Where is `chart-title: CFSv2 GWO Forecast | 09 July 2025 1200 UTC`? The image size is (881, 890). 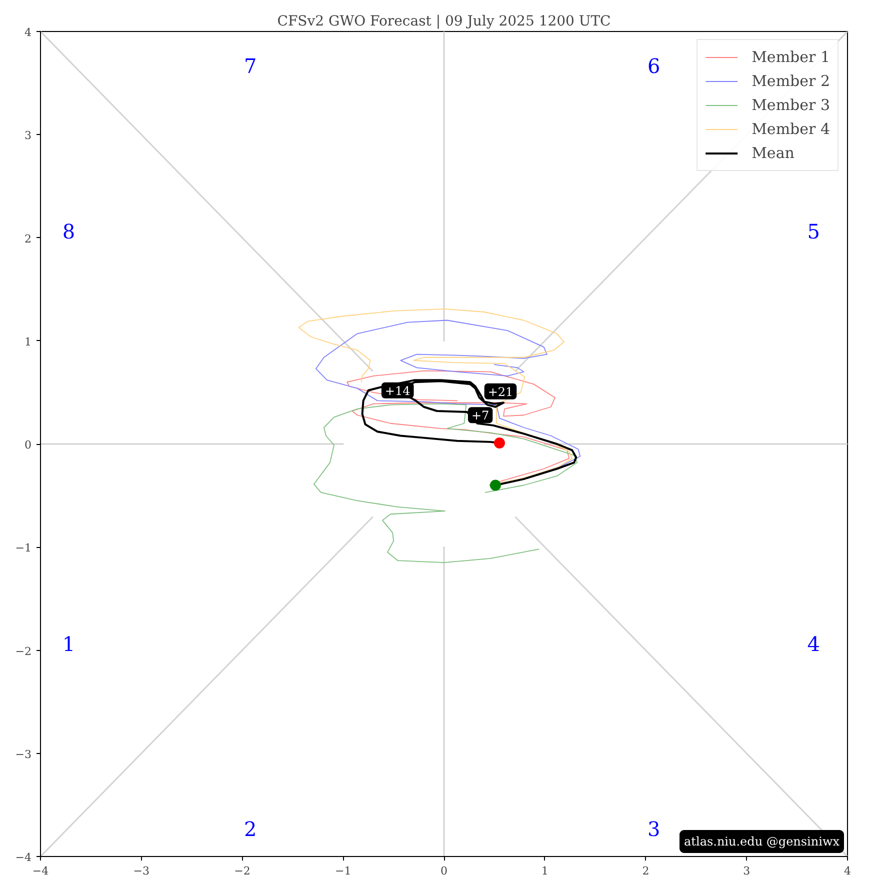 chart-title: CFSv2 GWO Forecast | 09 July 2025 1200 UTC is located at coordinates (444, 22).